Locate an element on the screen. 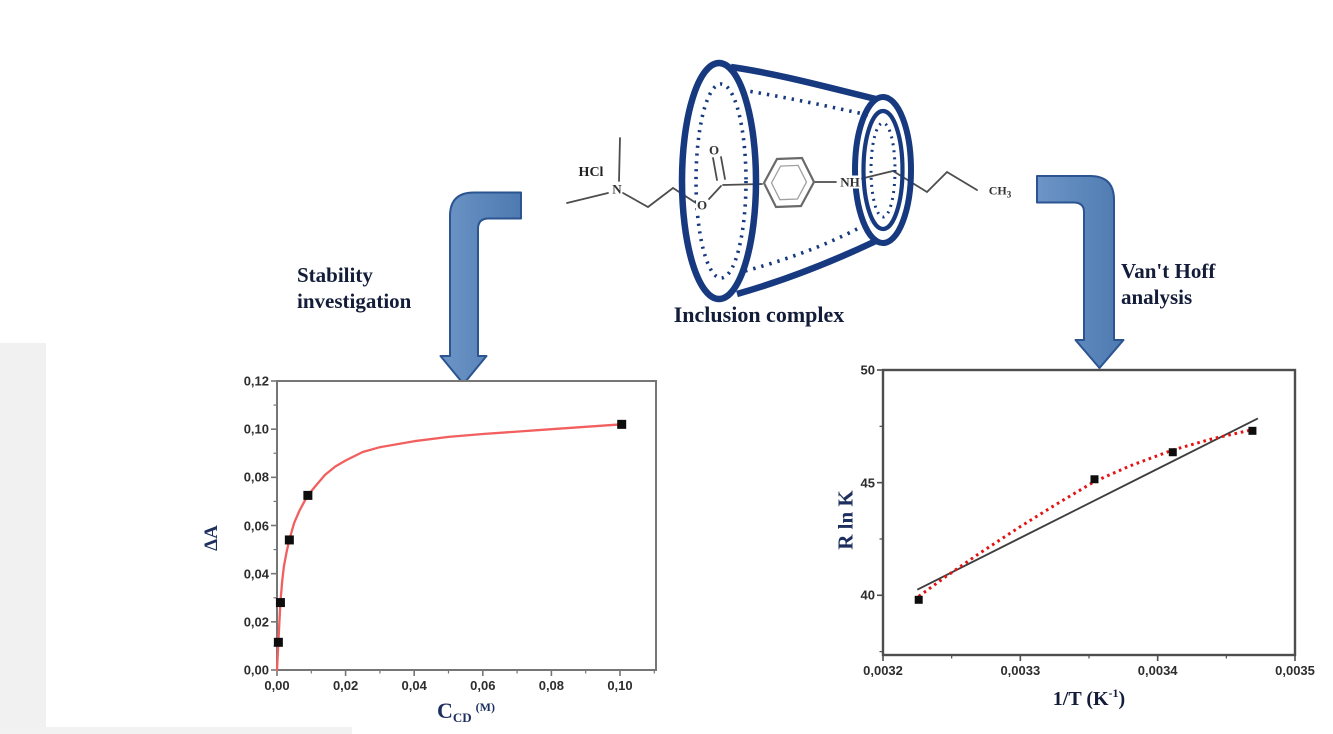  stability-label-line2: investigation is located at coordinates (354, 301).